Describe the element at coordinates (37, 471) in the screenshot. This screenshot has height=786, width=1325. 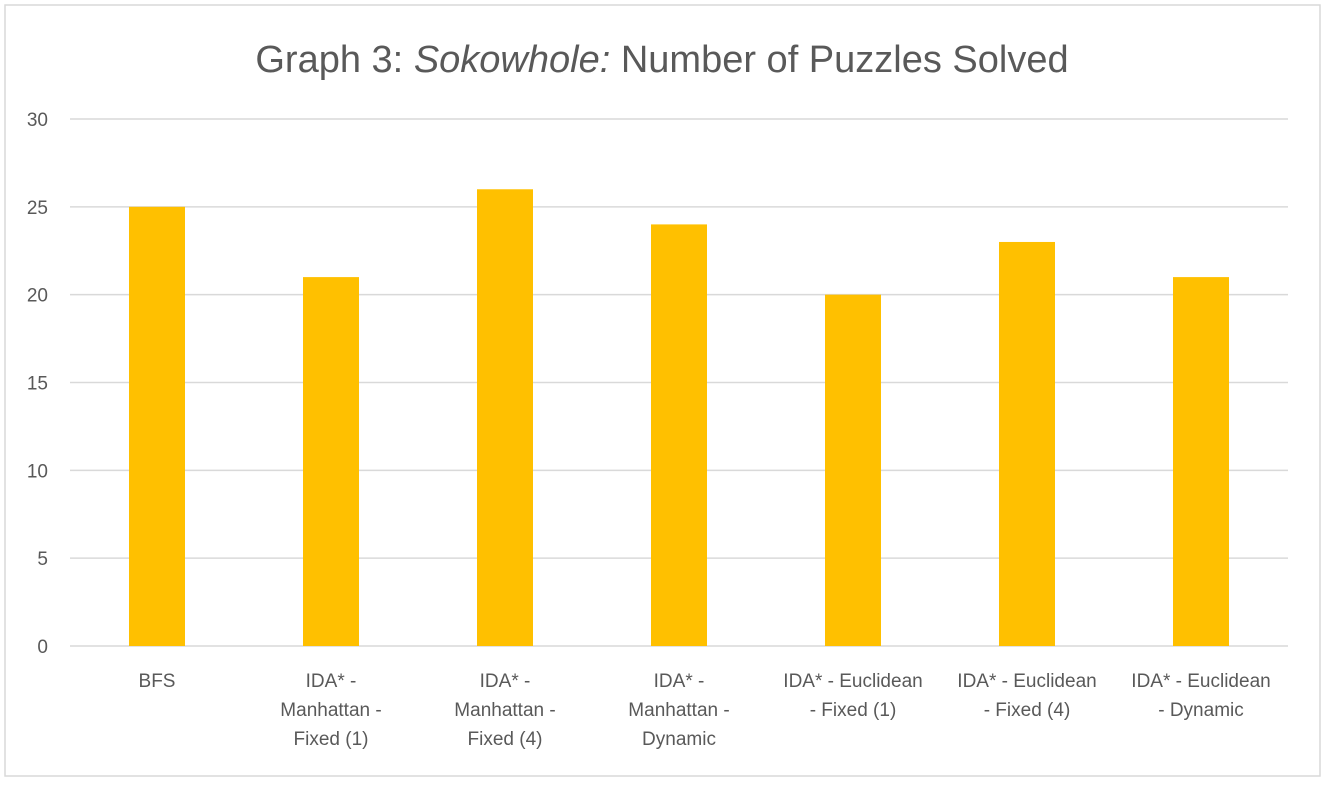
I see `y-tick-label: 10` at that location.